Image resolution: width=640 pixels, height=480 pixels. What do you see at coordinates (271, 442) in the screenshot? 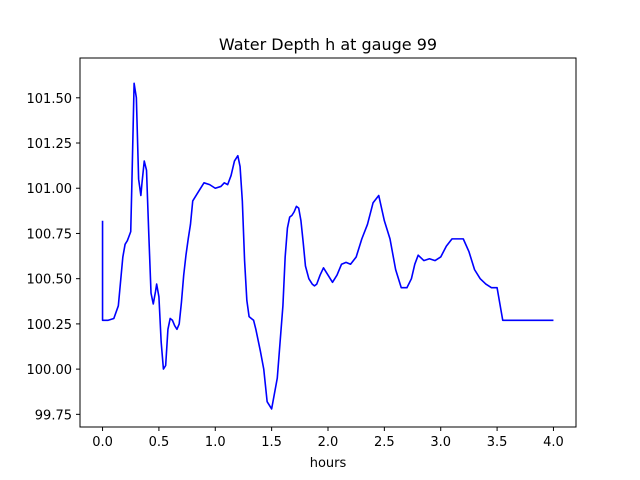
I see `x-tick-label: 1.5` at bounding box center [271, 442].